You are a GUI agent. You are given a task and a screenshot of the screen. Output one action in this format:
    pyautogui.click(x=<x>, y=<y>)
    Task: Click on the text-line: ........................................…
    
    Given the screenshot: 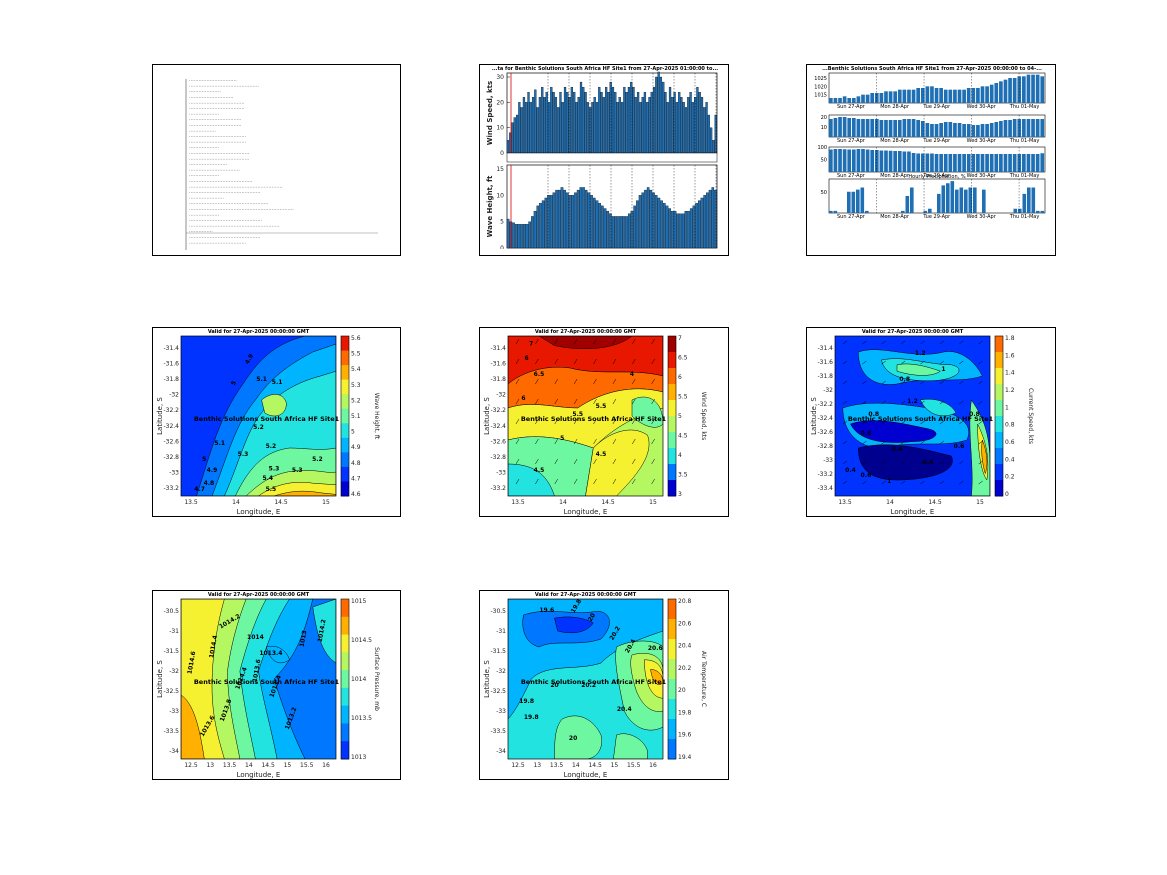 What is the action you would take?
    pyautogui.click(x=229, y=203)
    